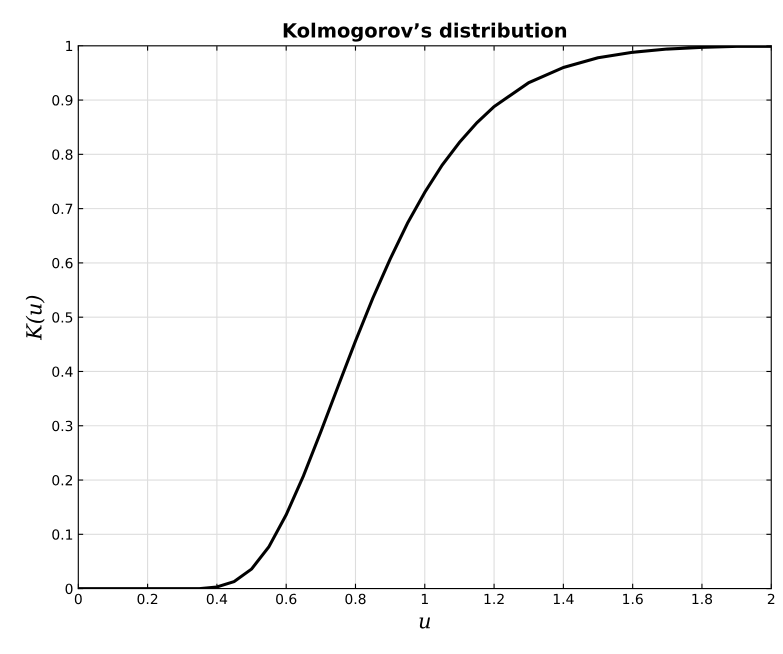 The image size is (783, 654). What do you see at coordinates (494, 599) in the screenshot?
I see `x-tick-label: 1.2` at bounding box center [494, 599].